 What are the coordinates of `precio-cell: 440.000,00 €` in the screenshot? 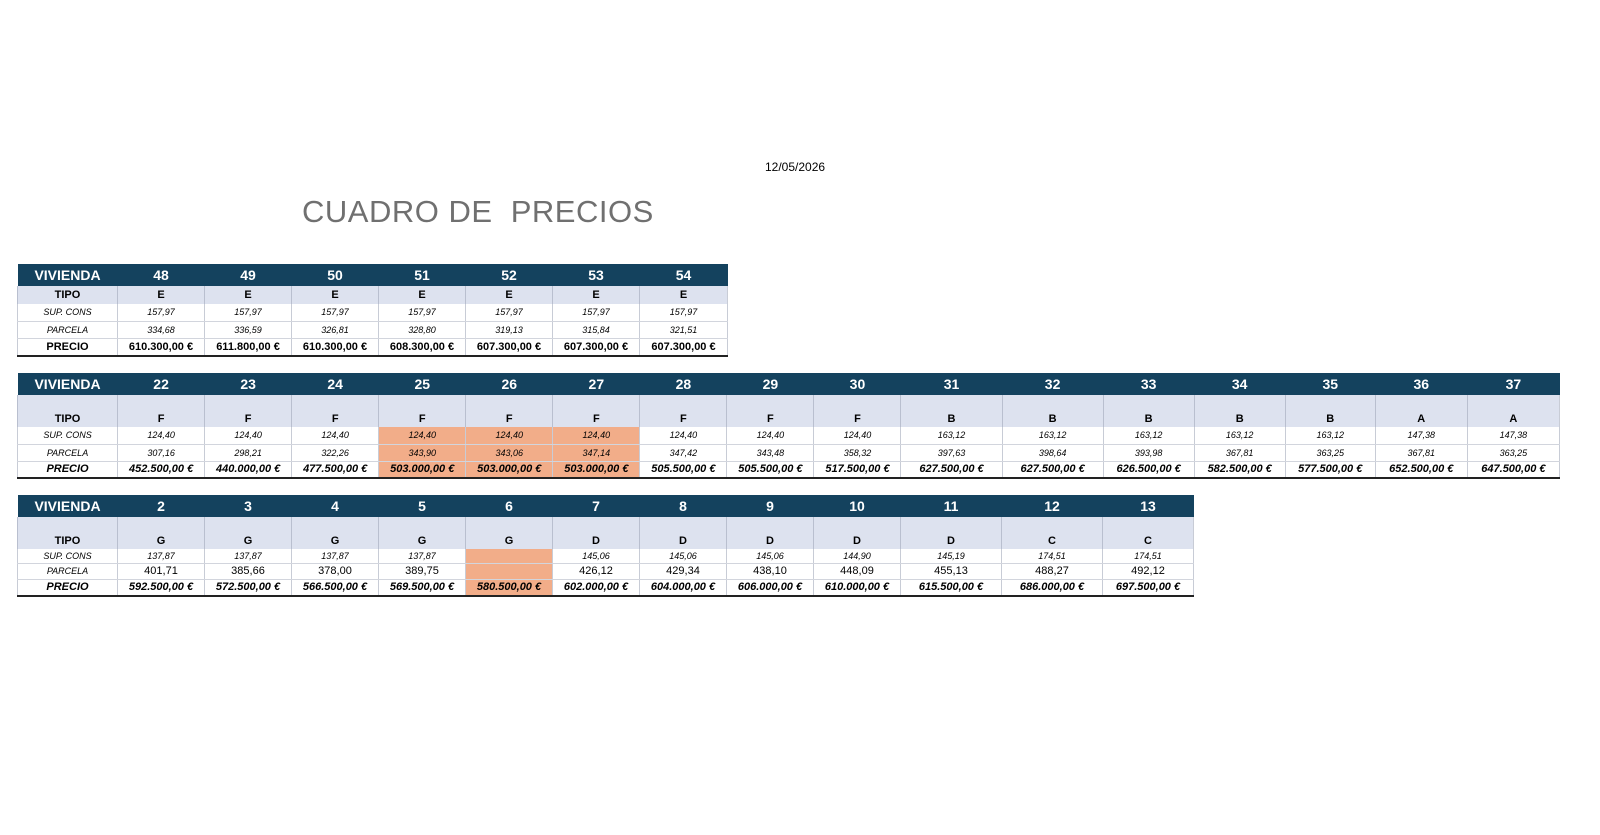 It's located at (248, 470).